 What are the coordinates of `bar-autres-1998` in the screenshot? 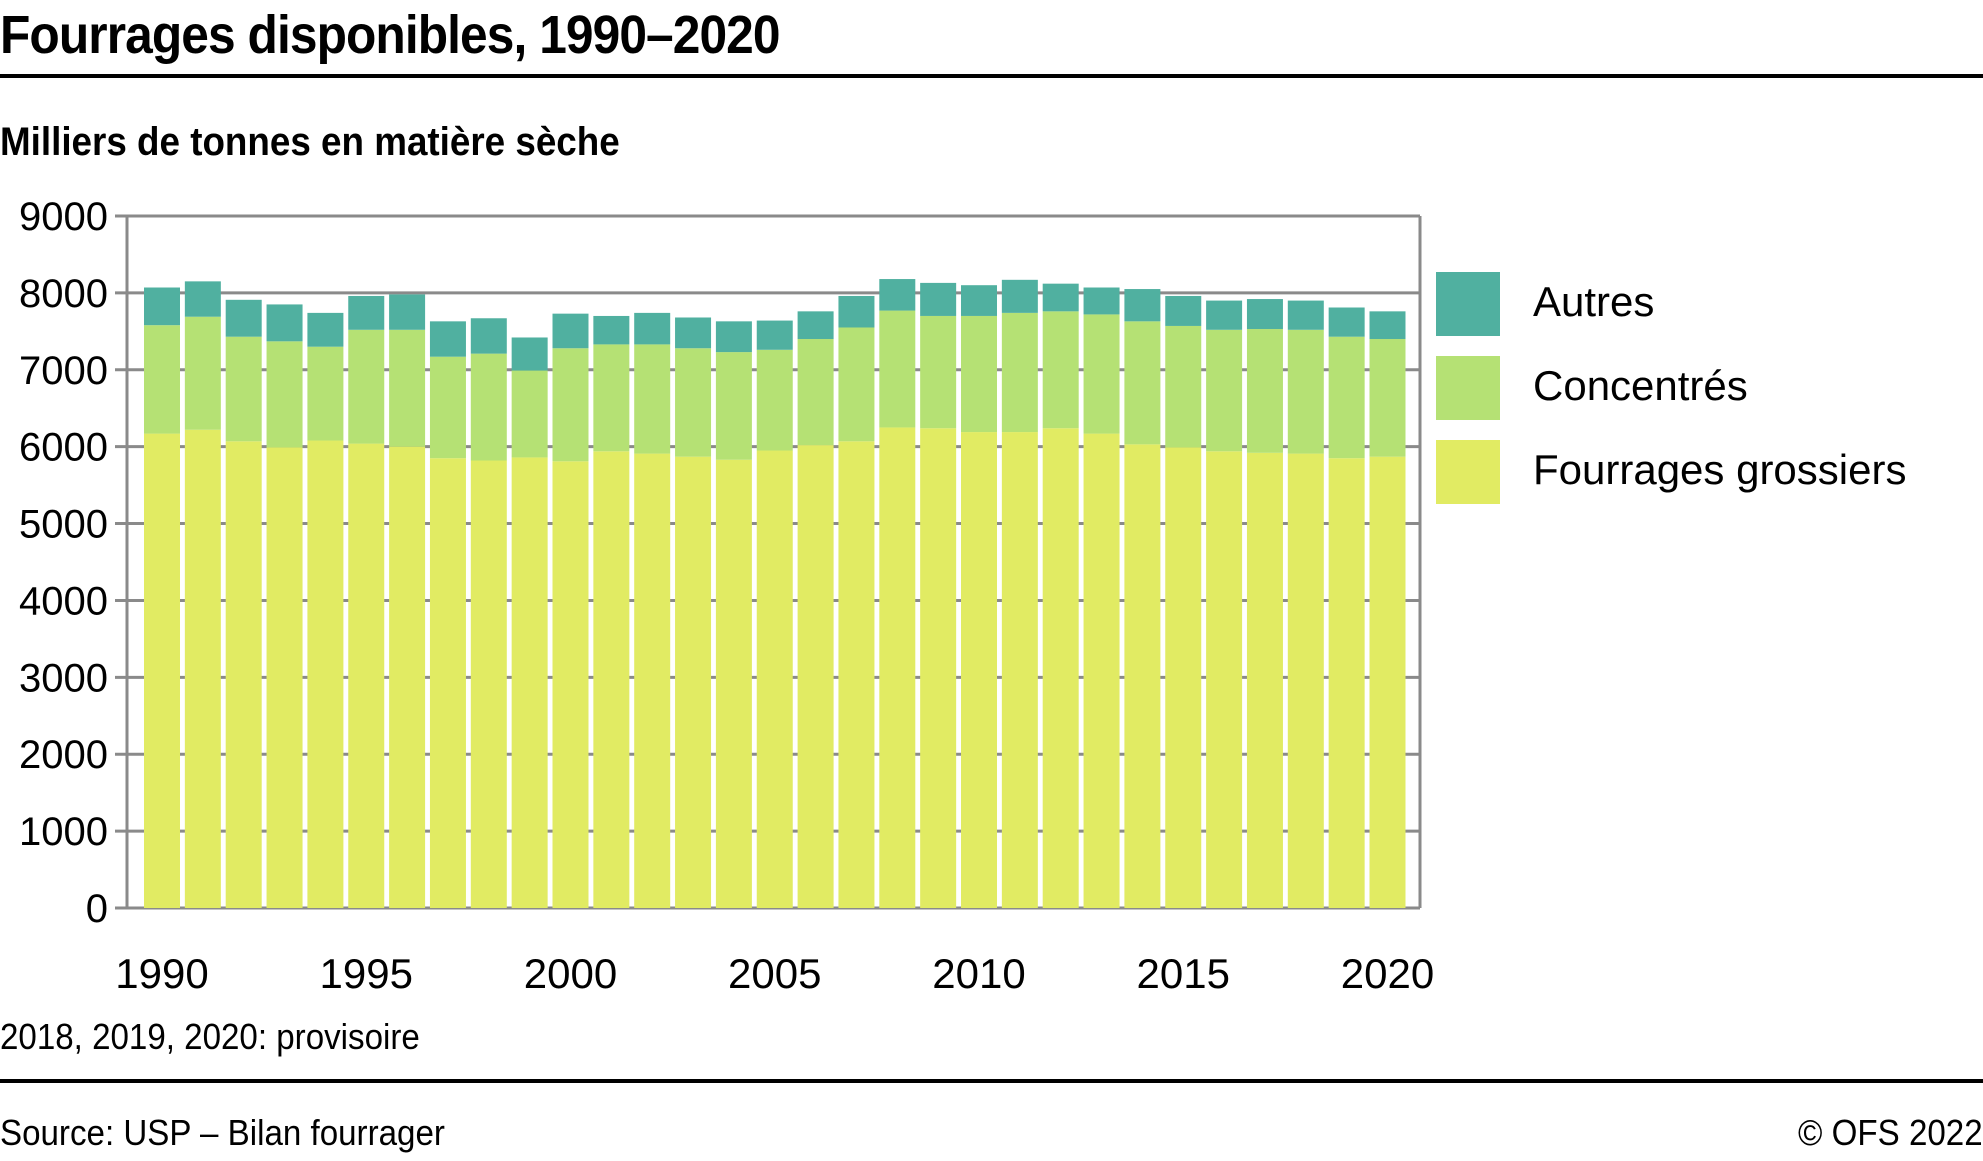 It's located at (488, 336).